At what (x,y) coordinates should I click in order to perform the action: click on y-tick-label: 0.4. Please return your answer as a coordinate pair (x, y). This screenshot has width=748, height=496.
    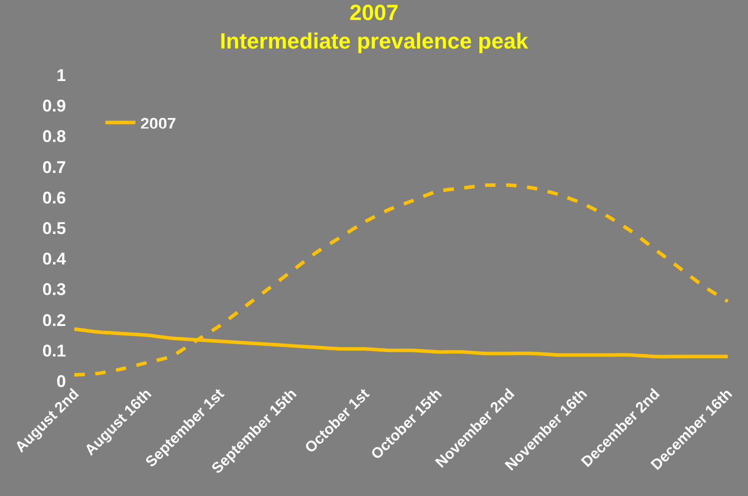
    Looking at the image, I should click on (54, 259).